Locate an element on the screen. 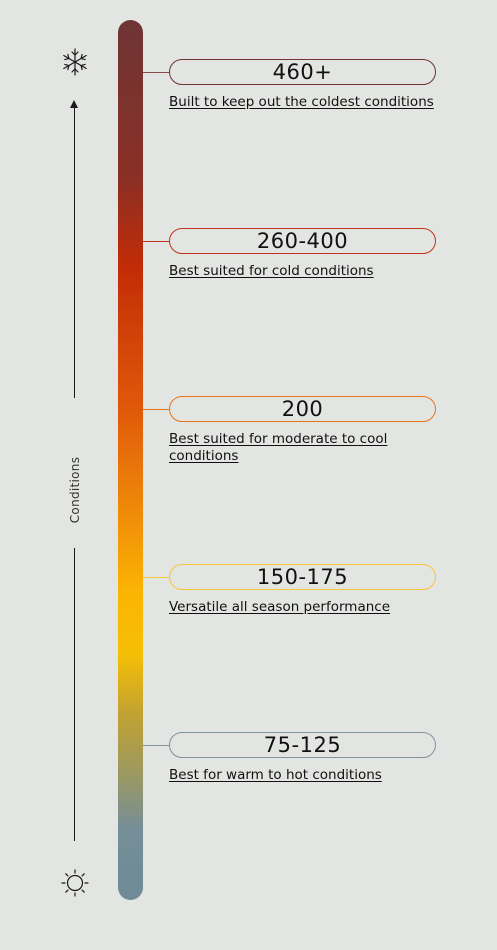 This screenshot has width=497, height=950. tier-badge-460: 460+ is located at coordinates (302, 72).